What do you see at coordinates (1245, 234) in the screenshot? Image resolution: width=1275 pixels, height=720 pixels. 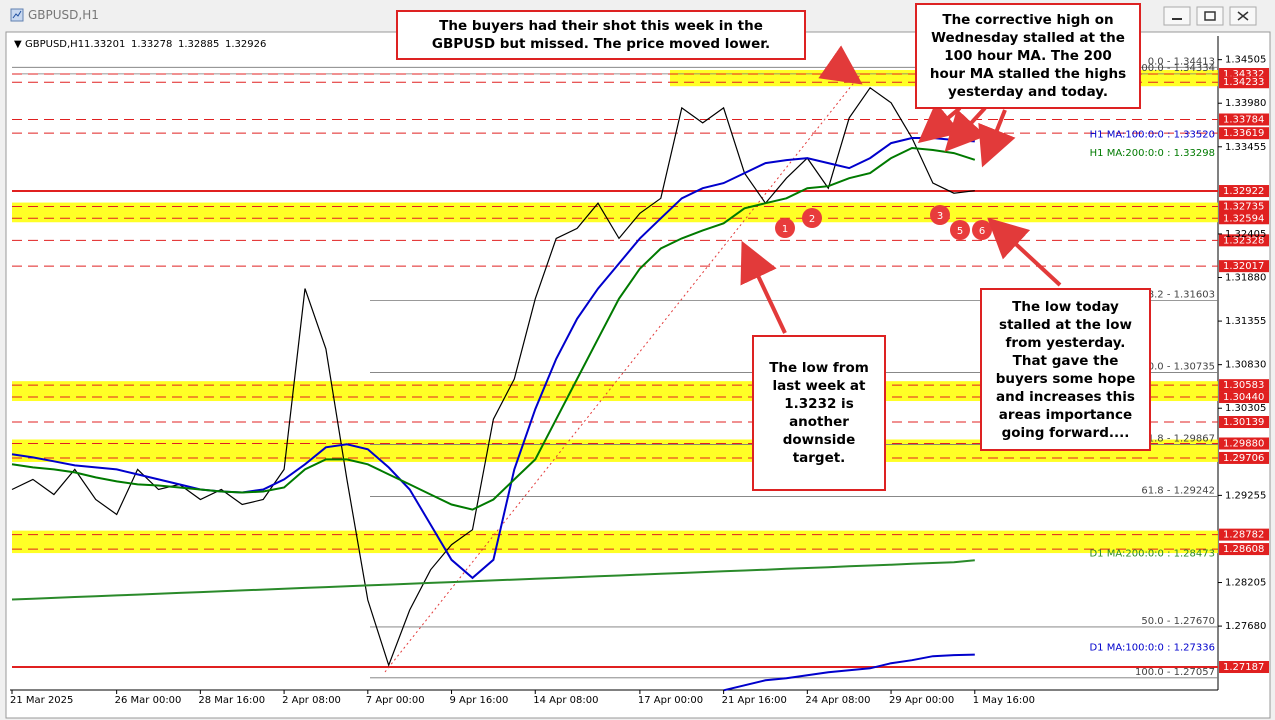 I see `y-tick-label: 1.32405` at bounding box center [1245, 234].